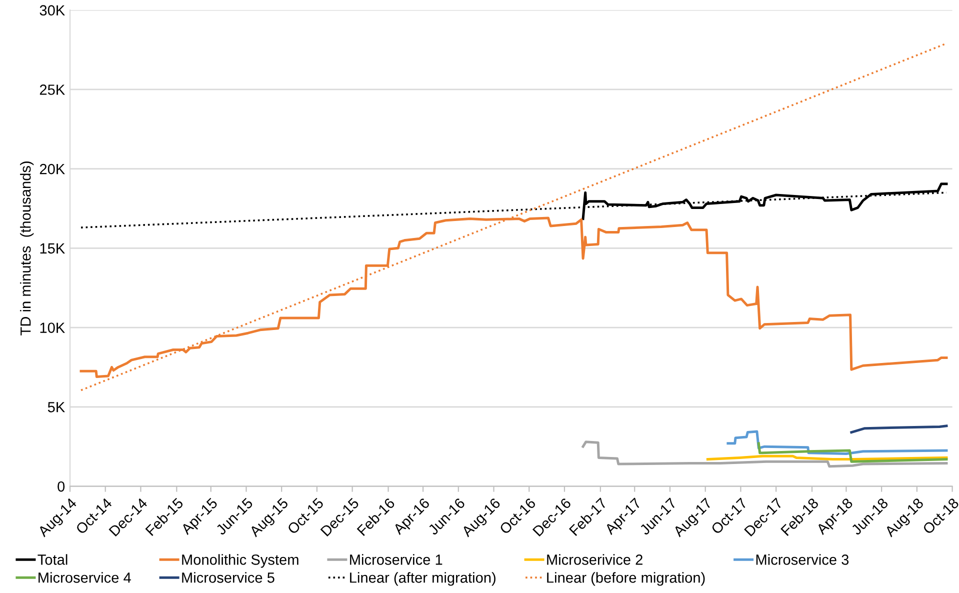 This screenshot has height=593, width=959. I want to click on legend-label: Linear (before migration), so click(626, 579).